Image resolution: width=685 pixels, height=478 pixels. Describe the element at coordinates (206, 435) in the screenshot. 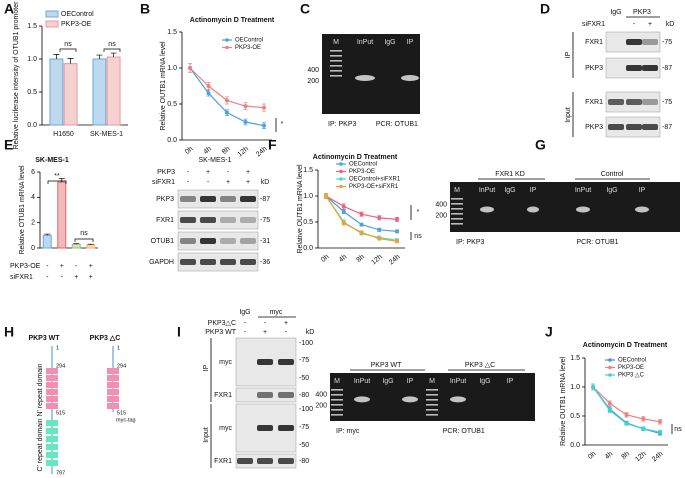

I see `section-label: Input` at that location.